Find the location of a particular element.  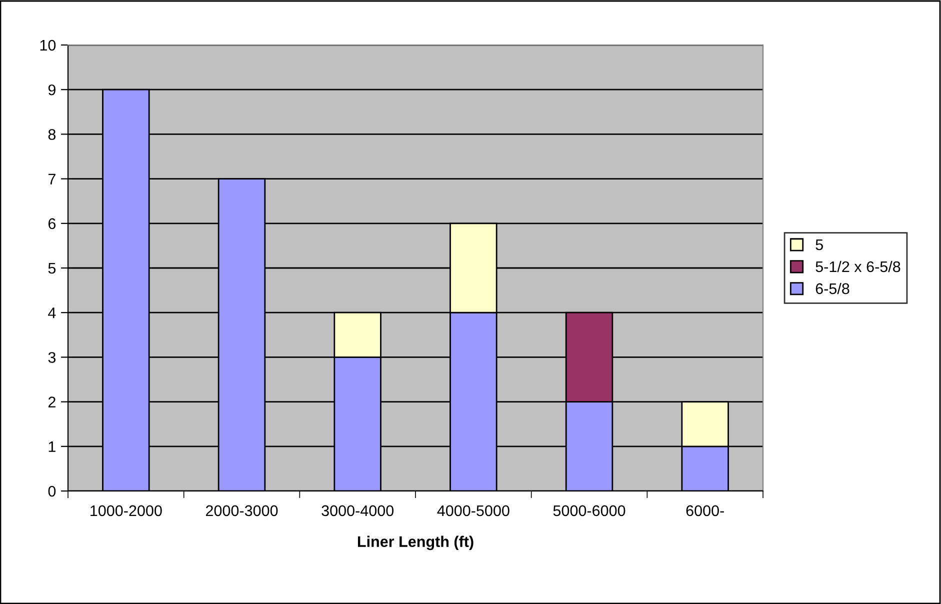

x-tick-label: 5000-6000 is located at coordinates (589, 510).